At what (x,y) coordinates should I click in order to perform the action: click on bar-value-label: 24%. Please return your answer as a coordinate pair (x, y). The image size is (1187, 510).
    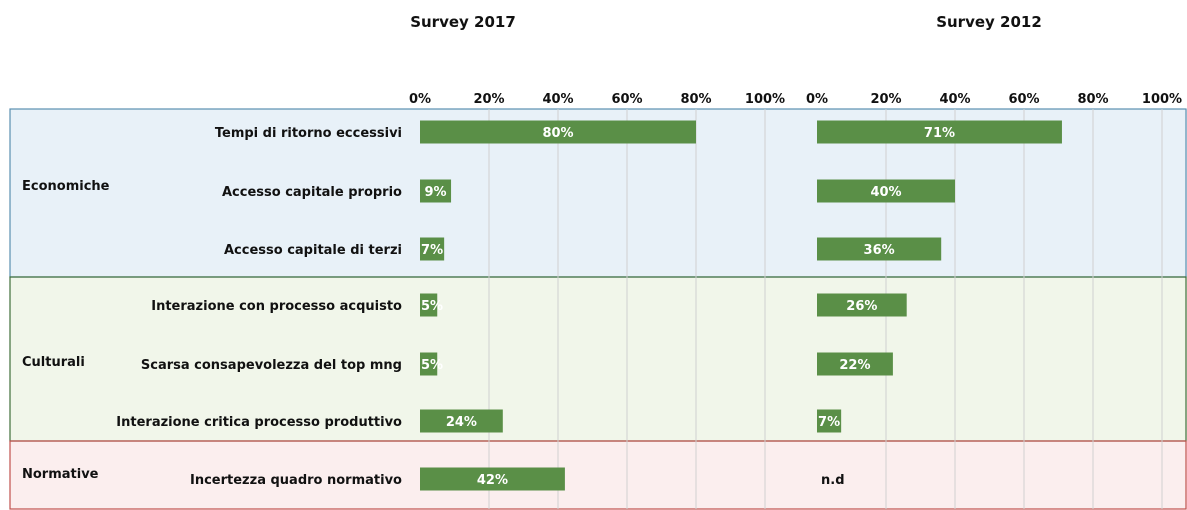
    Looking at the image, I should click on (461, 422).